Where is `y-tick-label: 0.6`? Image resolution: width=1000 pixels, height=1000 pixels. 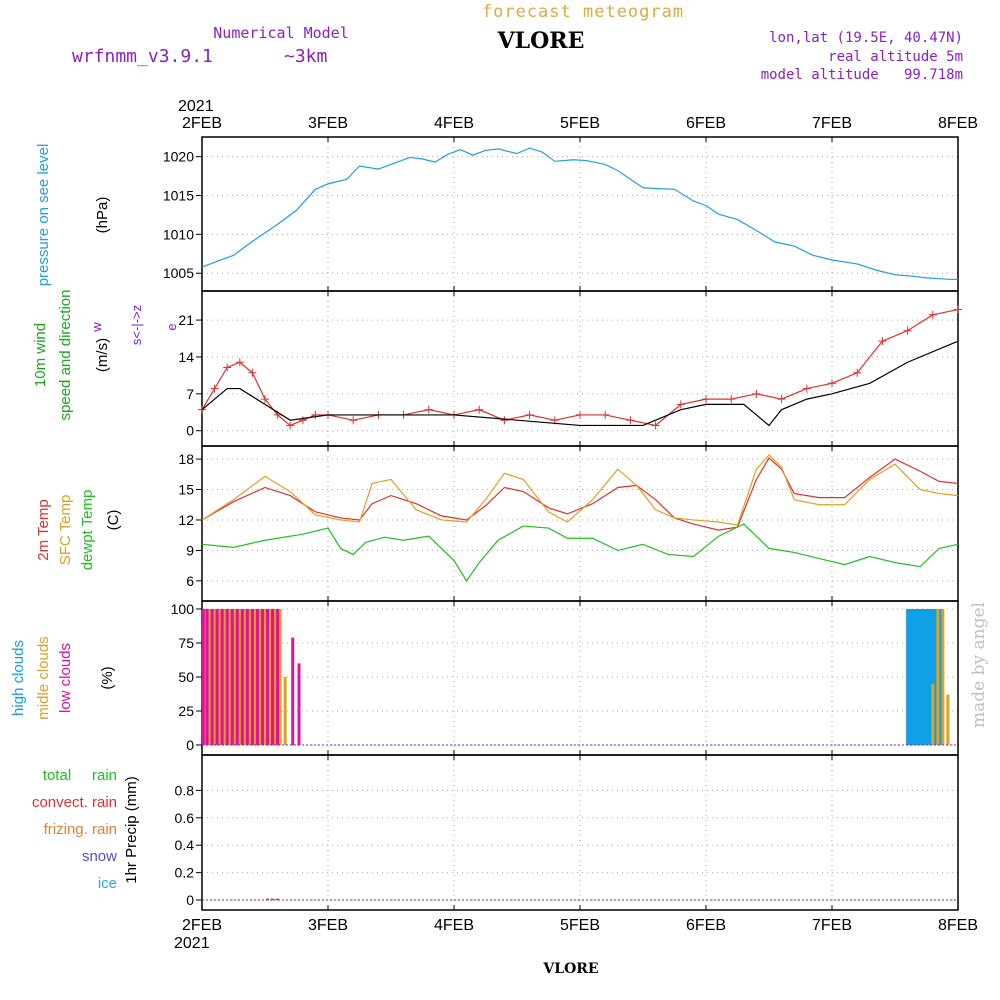 y-tick-label: 0.6 is located at coordinates (185, 818).